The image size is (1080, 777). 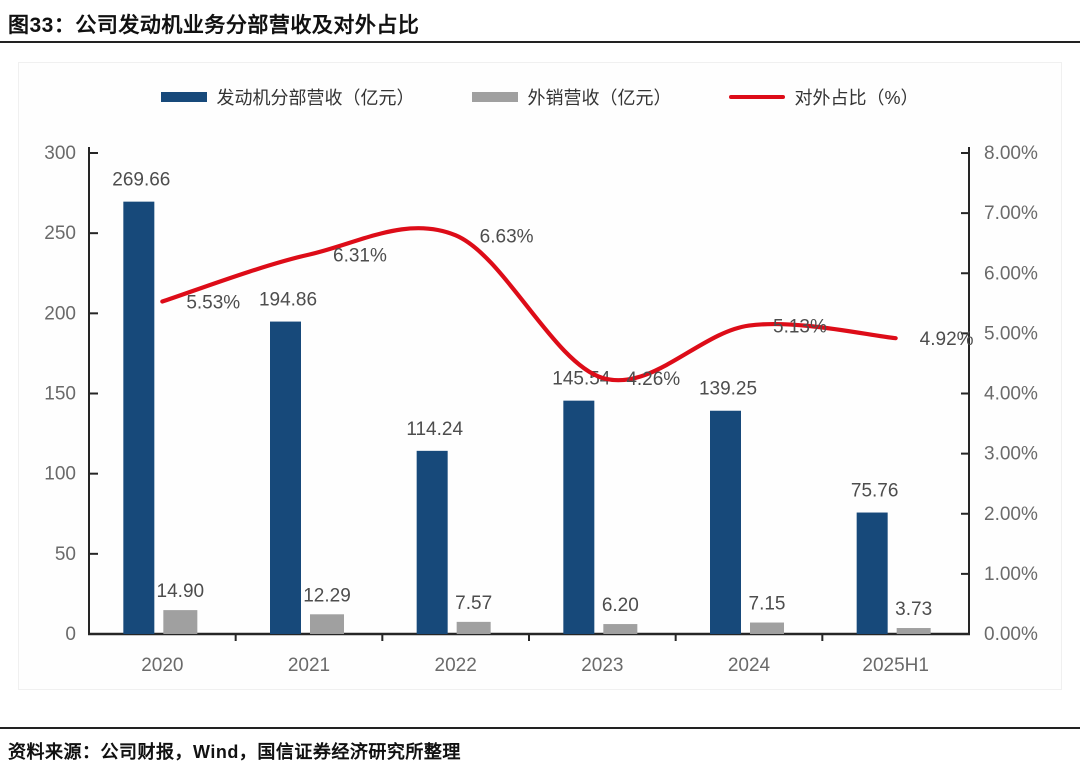 What do you see at coordinates (767, 604) in the screenshot?
I see `export-revenue-value-label: 7.15` at bounding box center [767, 604].